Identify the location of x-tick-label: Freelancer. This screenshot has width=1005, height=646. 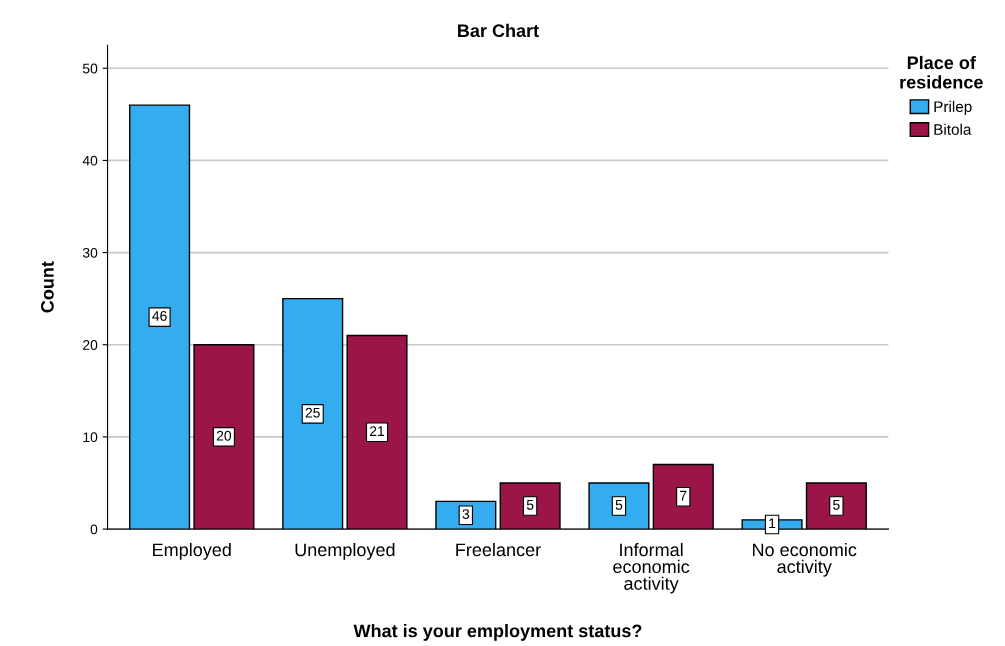
(498, 549).